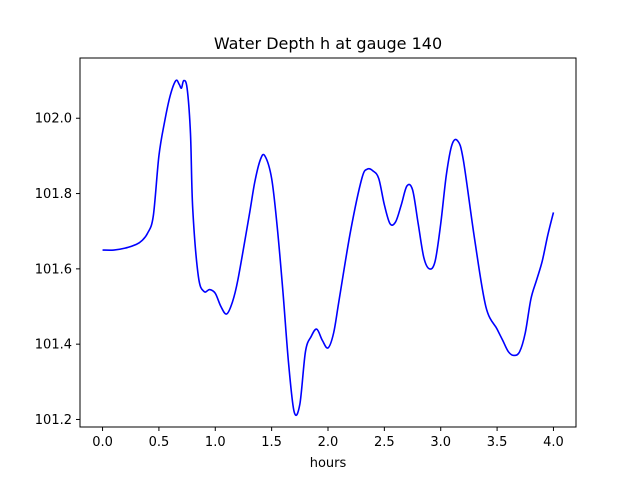 Image resolution: width=640 pixels, height=480 pixels. What do you see at coordinates (553, 442) in the screenshot?
I see `x-tick-label: 4.0` at bounding box center [553, 442].